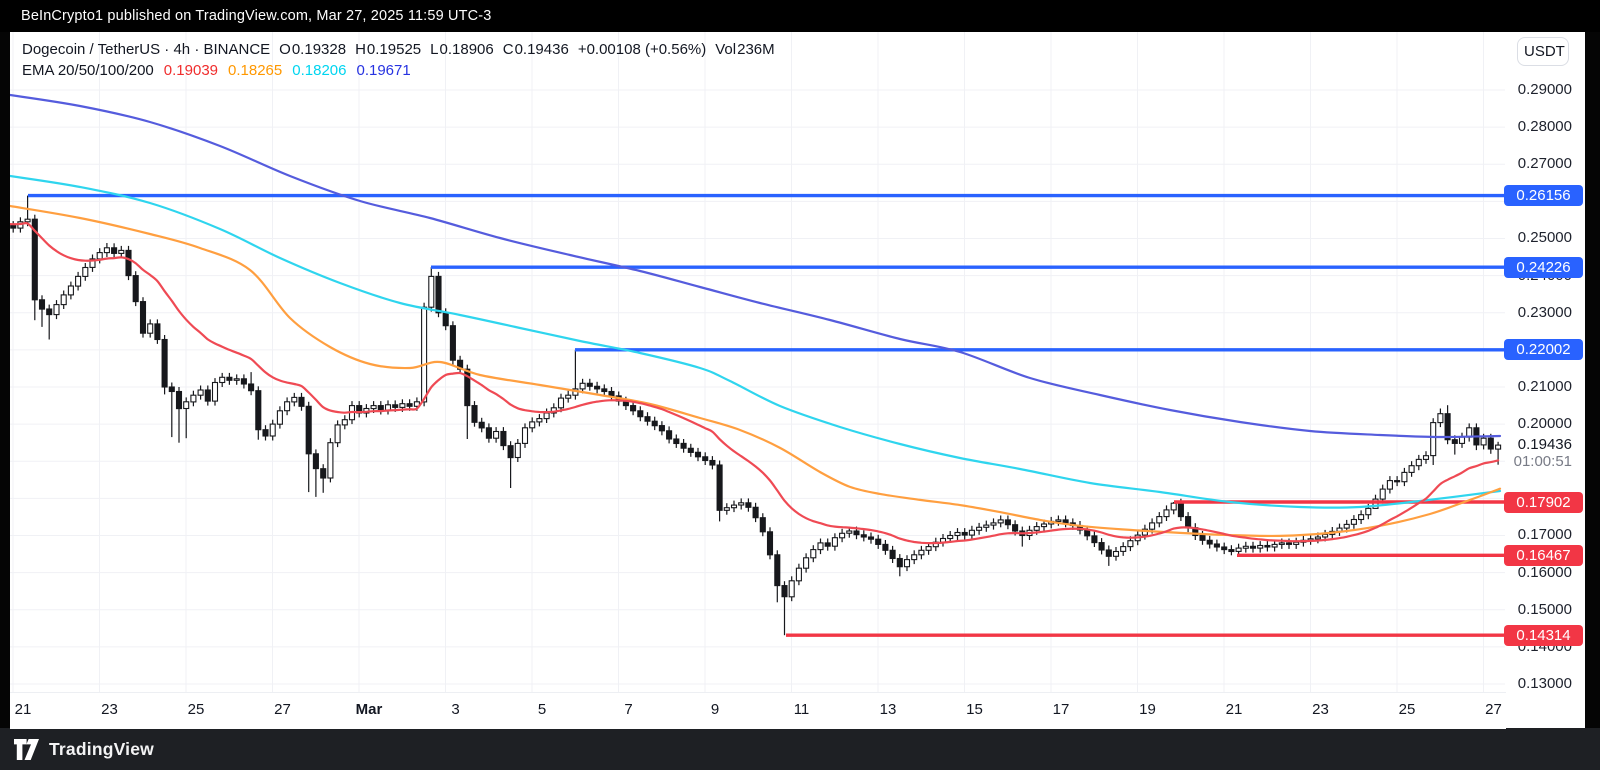 This screenshot has width=1600, height=770. I want to click on time-tick-label: 7, so click(628, 709).